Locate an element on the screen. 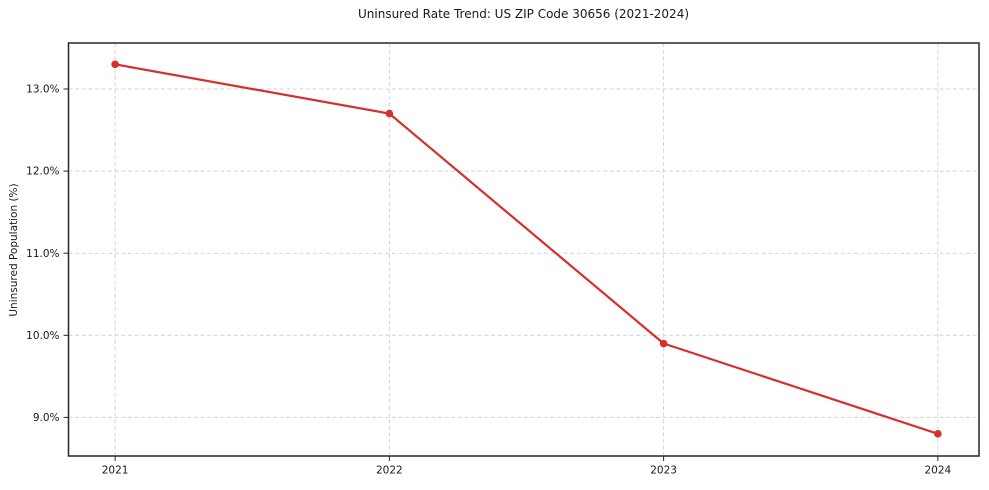  y-tick-label: 9.0% is located at coordinates (46, 418).